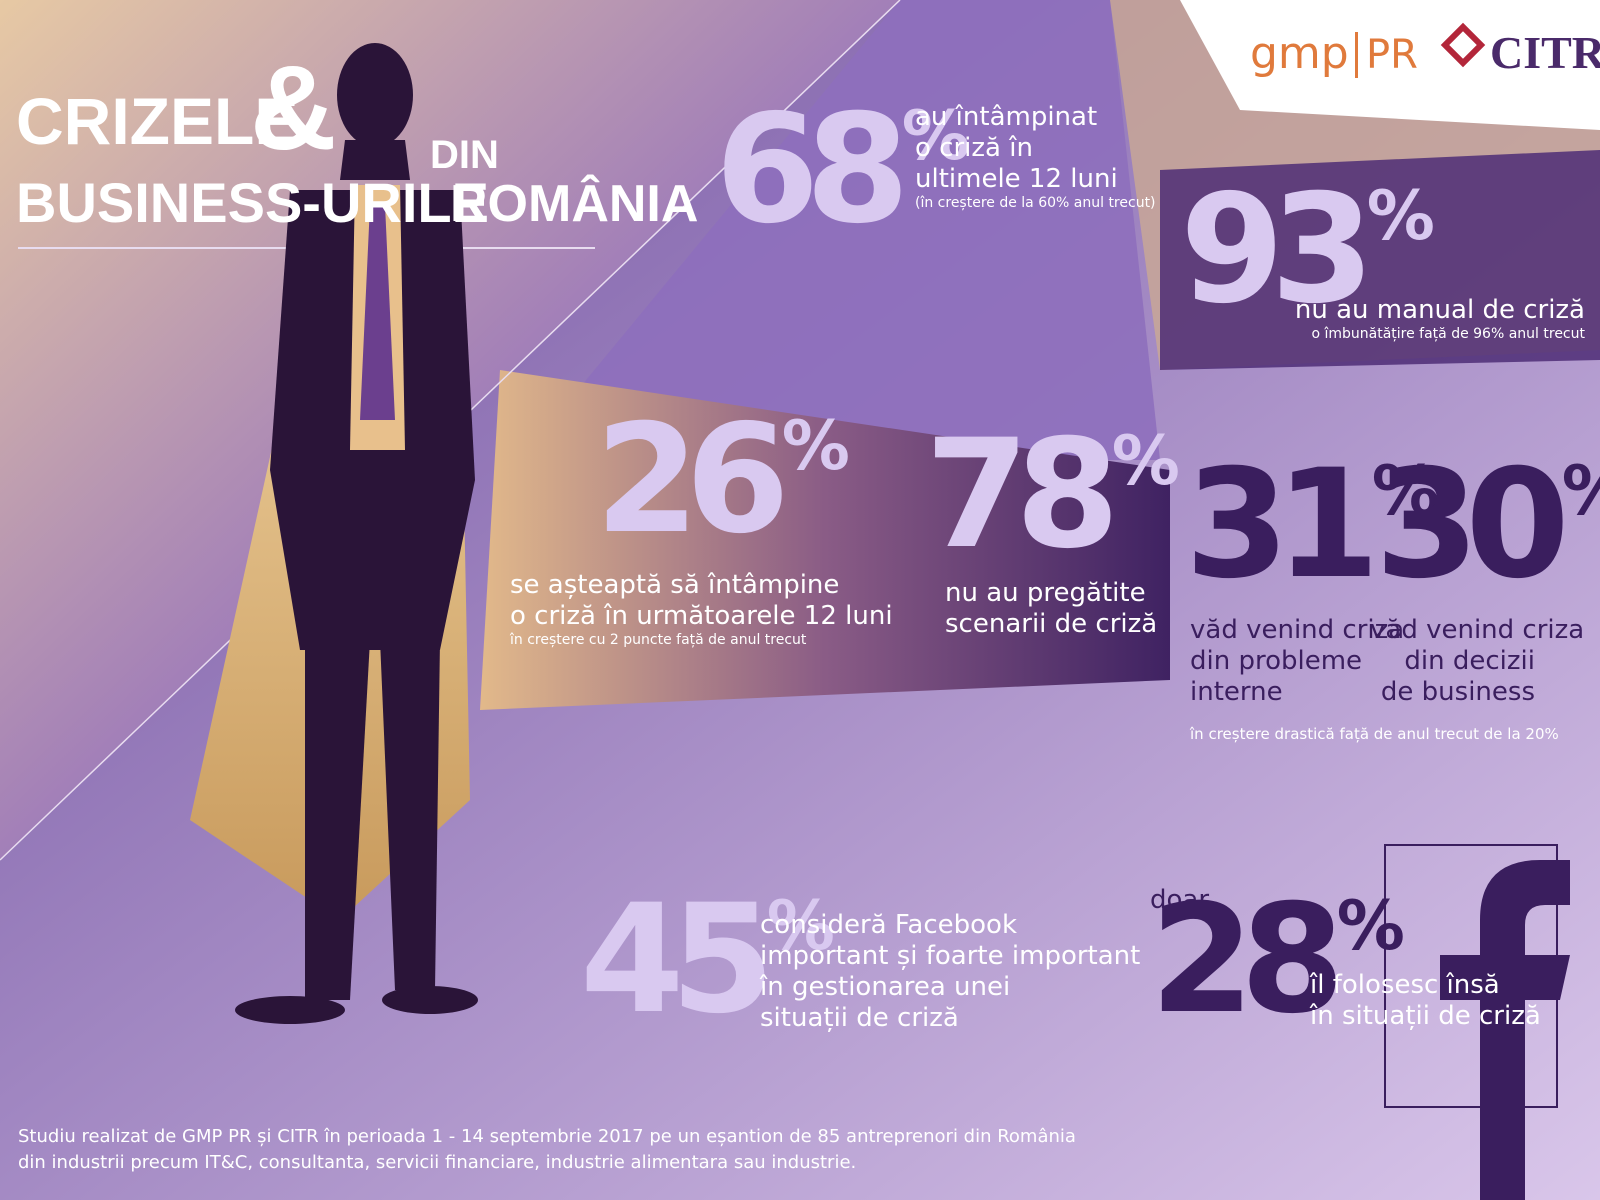  Describe the element at coordinates (157, 121) in the screenshot. I see `title: CRIZELE` at that location.